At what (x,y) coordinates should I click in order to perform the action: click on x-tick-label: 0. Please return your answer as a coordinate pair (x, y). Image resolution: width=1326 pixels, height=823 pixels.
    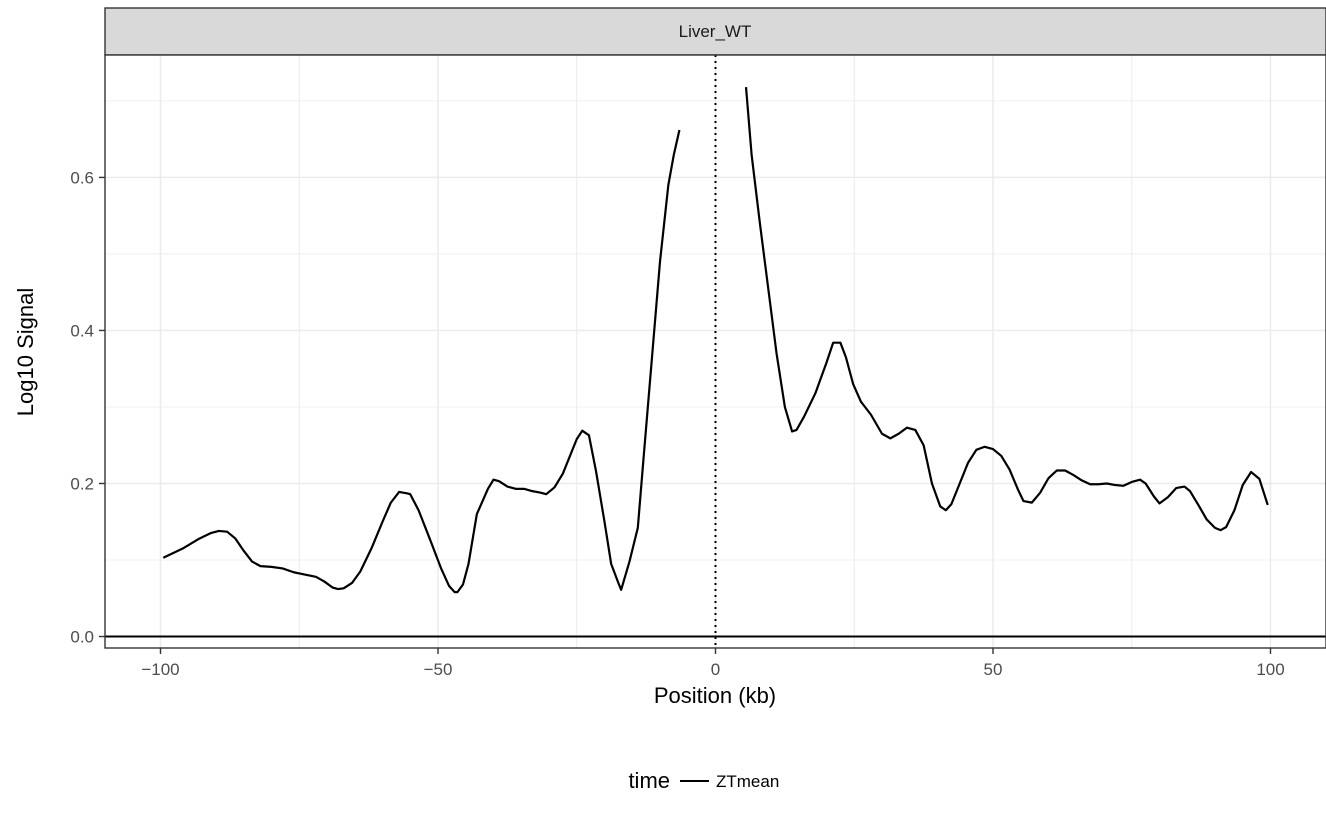
    Looking at the image, I should click on (715, 669).